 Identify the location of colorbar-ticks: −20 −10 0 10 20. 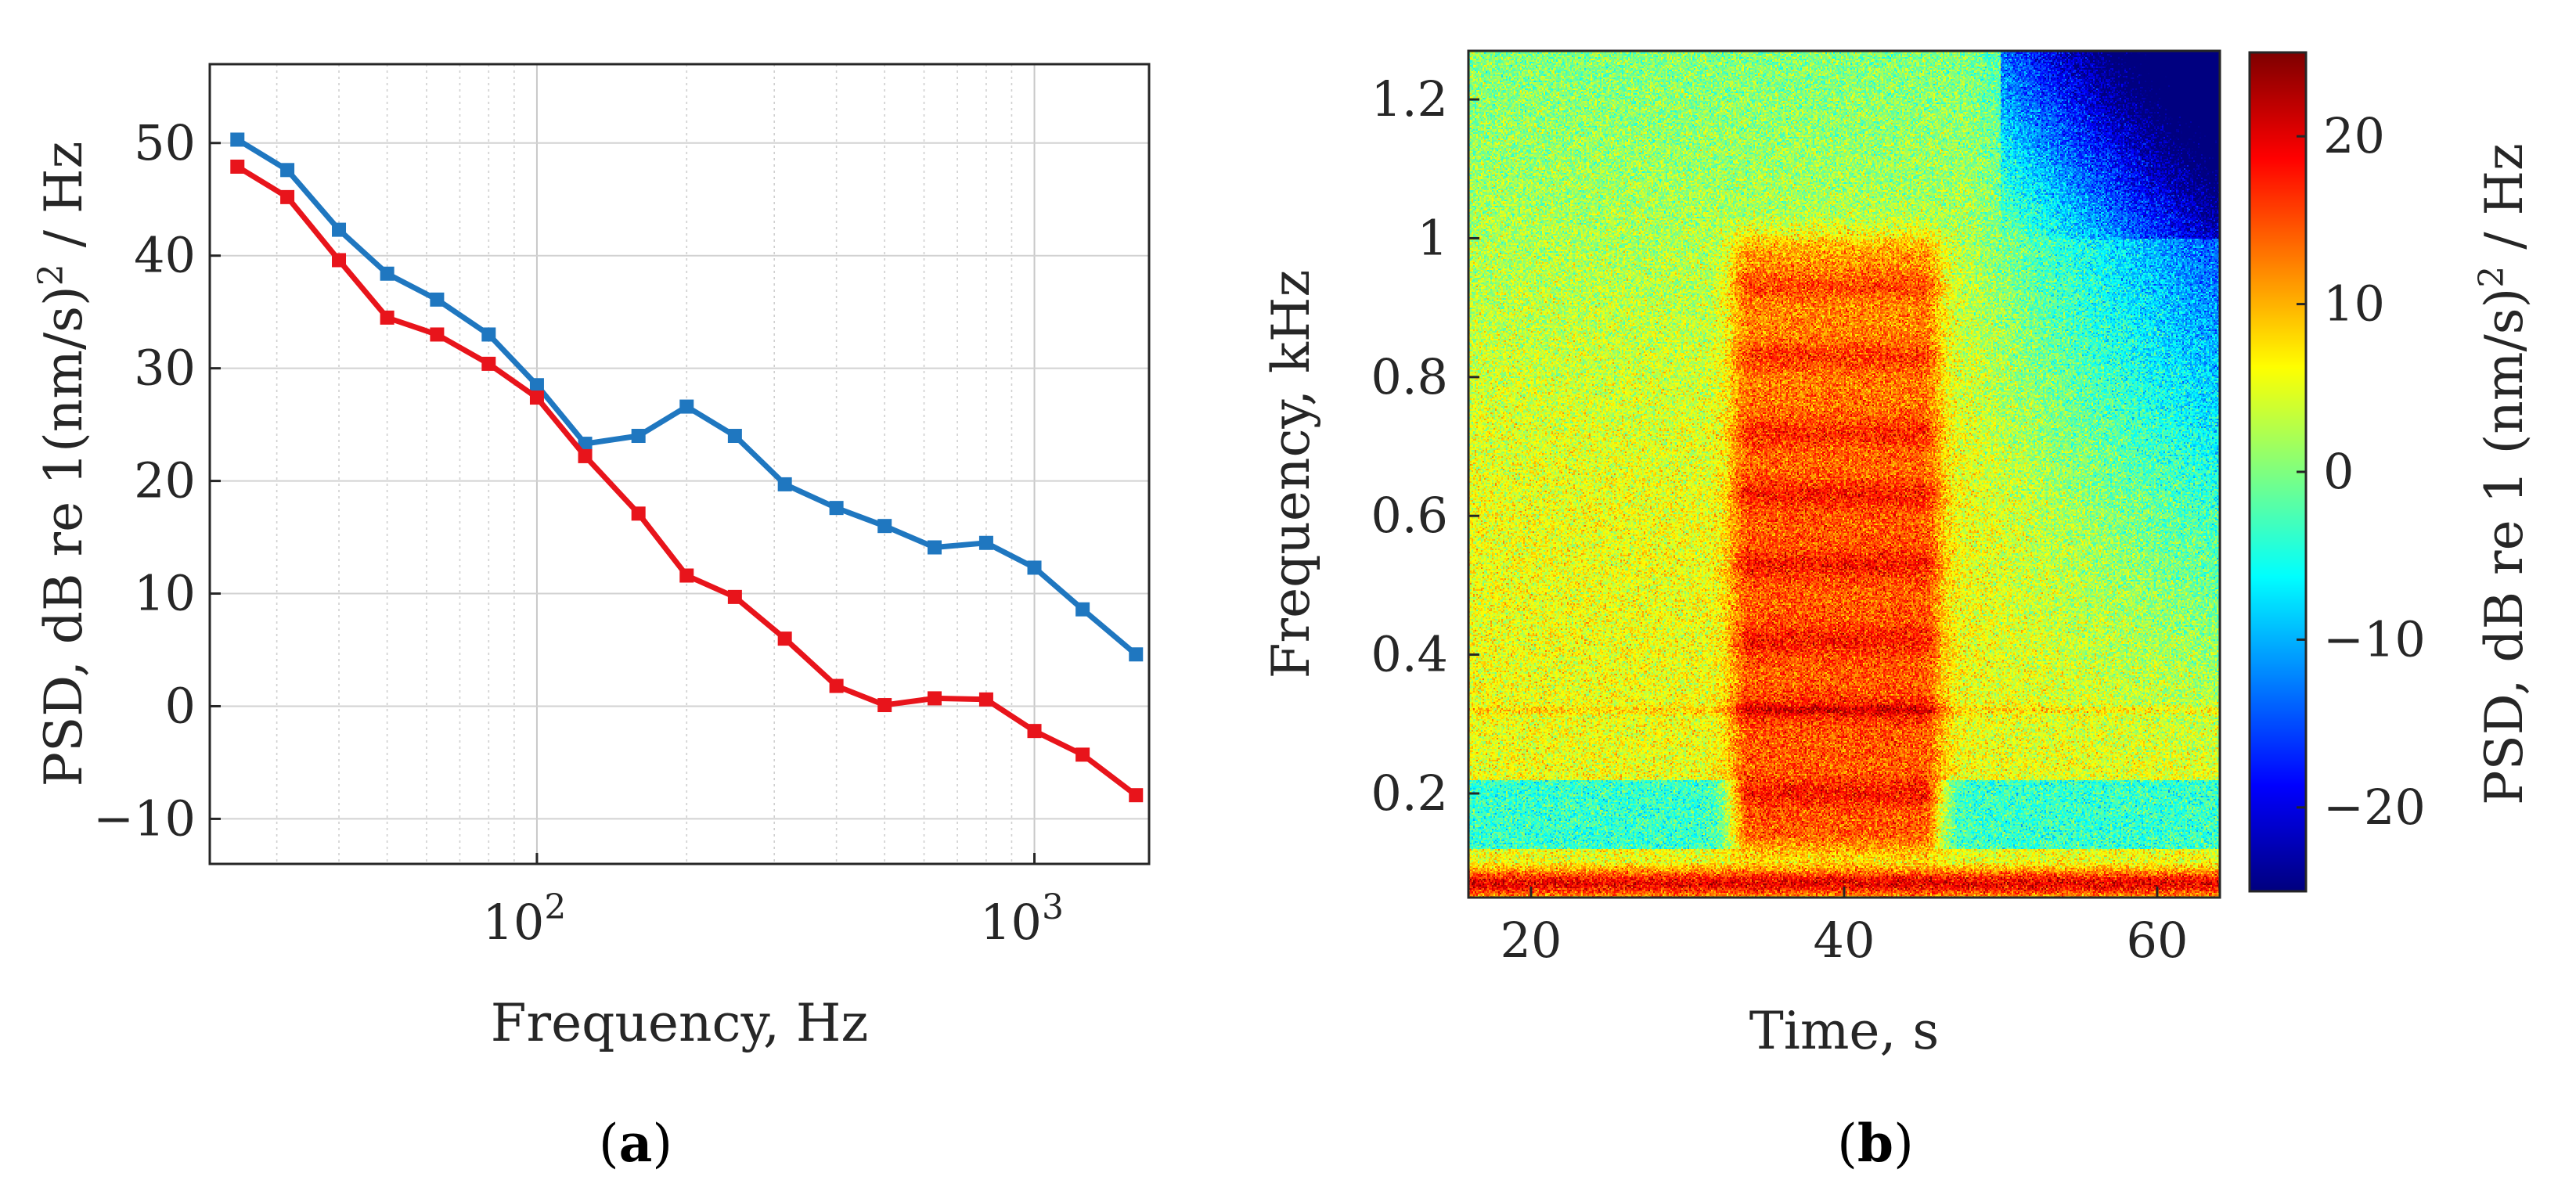
(2361, 471).